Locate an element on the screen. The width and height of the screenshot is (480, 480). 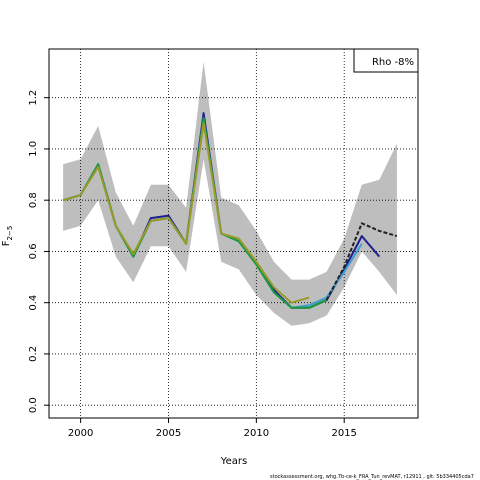
legend-box is located at coordinates (386, 60).